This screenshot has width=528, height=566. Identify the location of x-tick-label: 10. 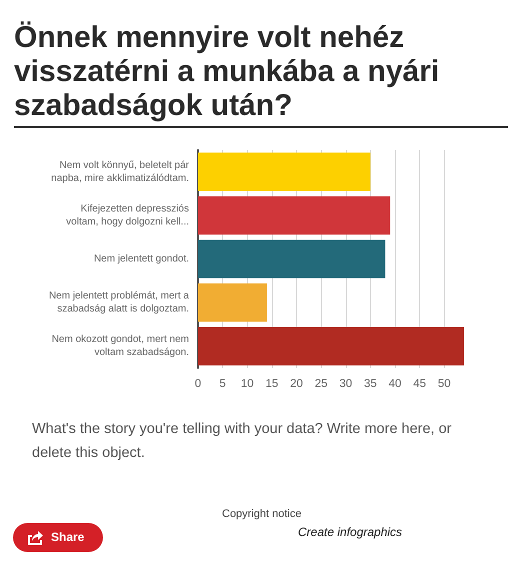
(247, 384).